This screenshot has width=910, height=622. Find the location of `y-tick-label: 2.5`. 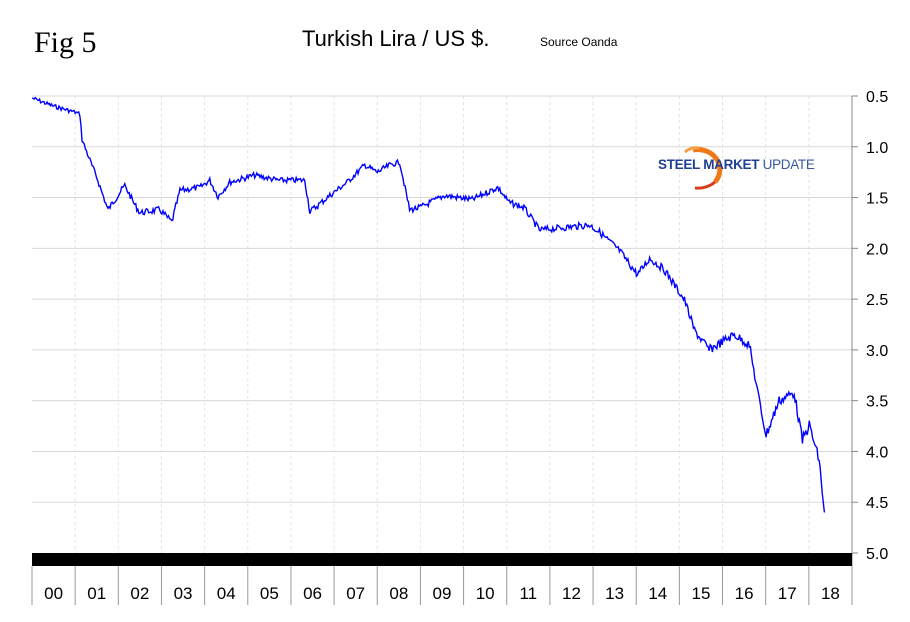

y-tick-label: 2.5 is located at coordinates (877, 300).